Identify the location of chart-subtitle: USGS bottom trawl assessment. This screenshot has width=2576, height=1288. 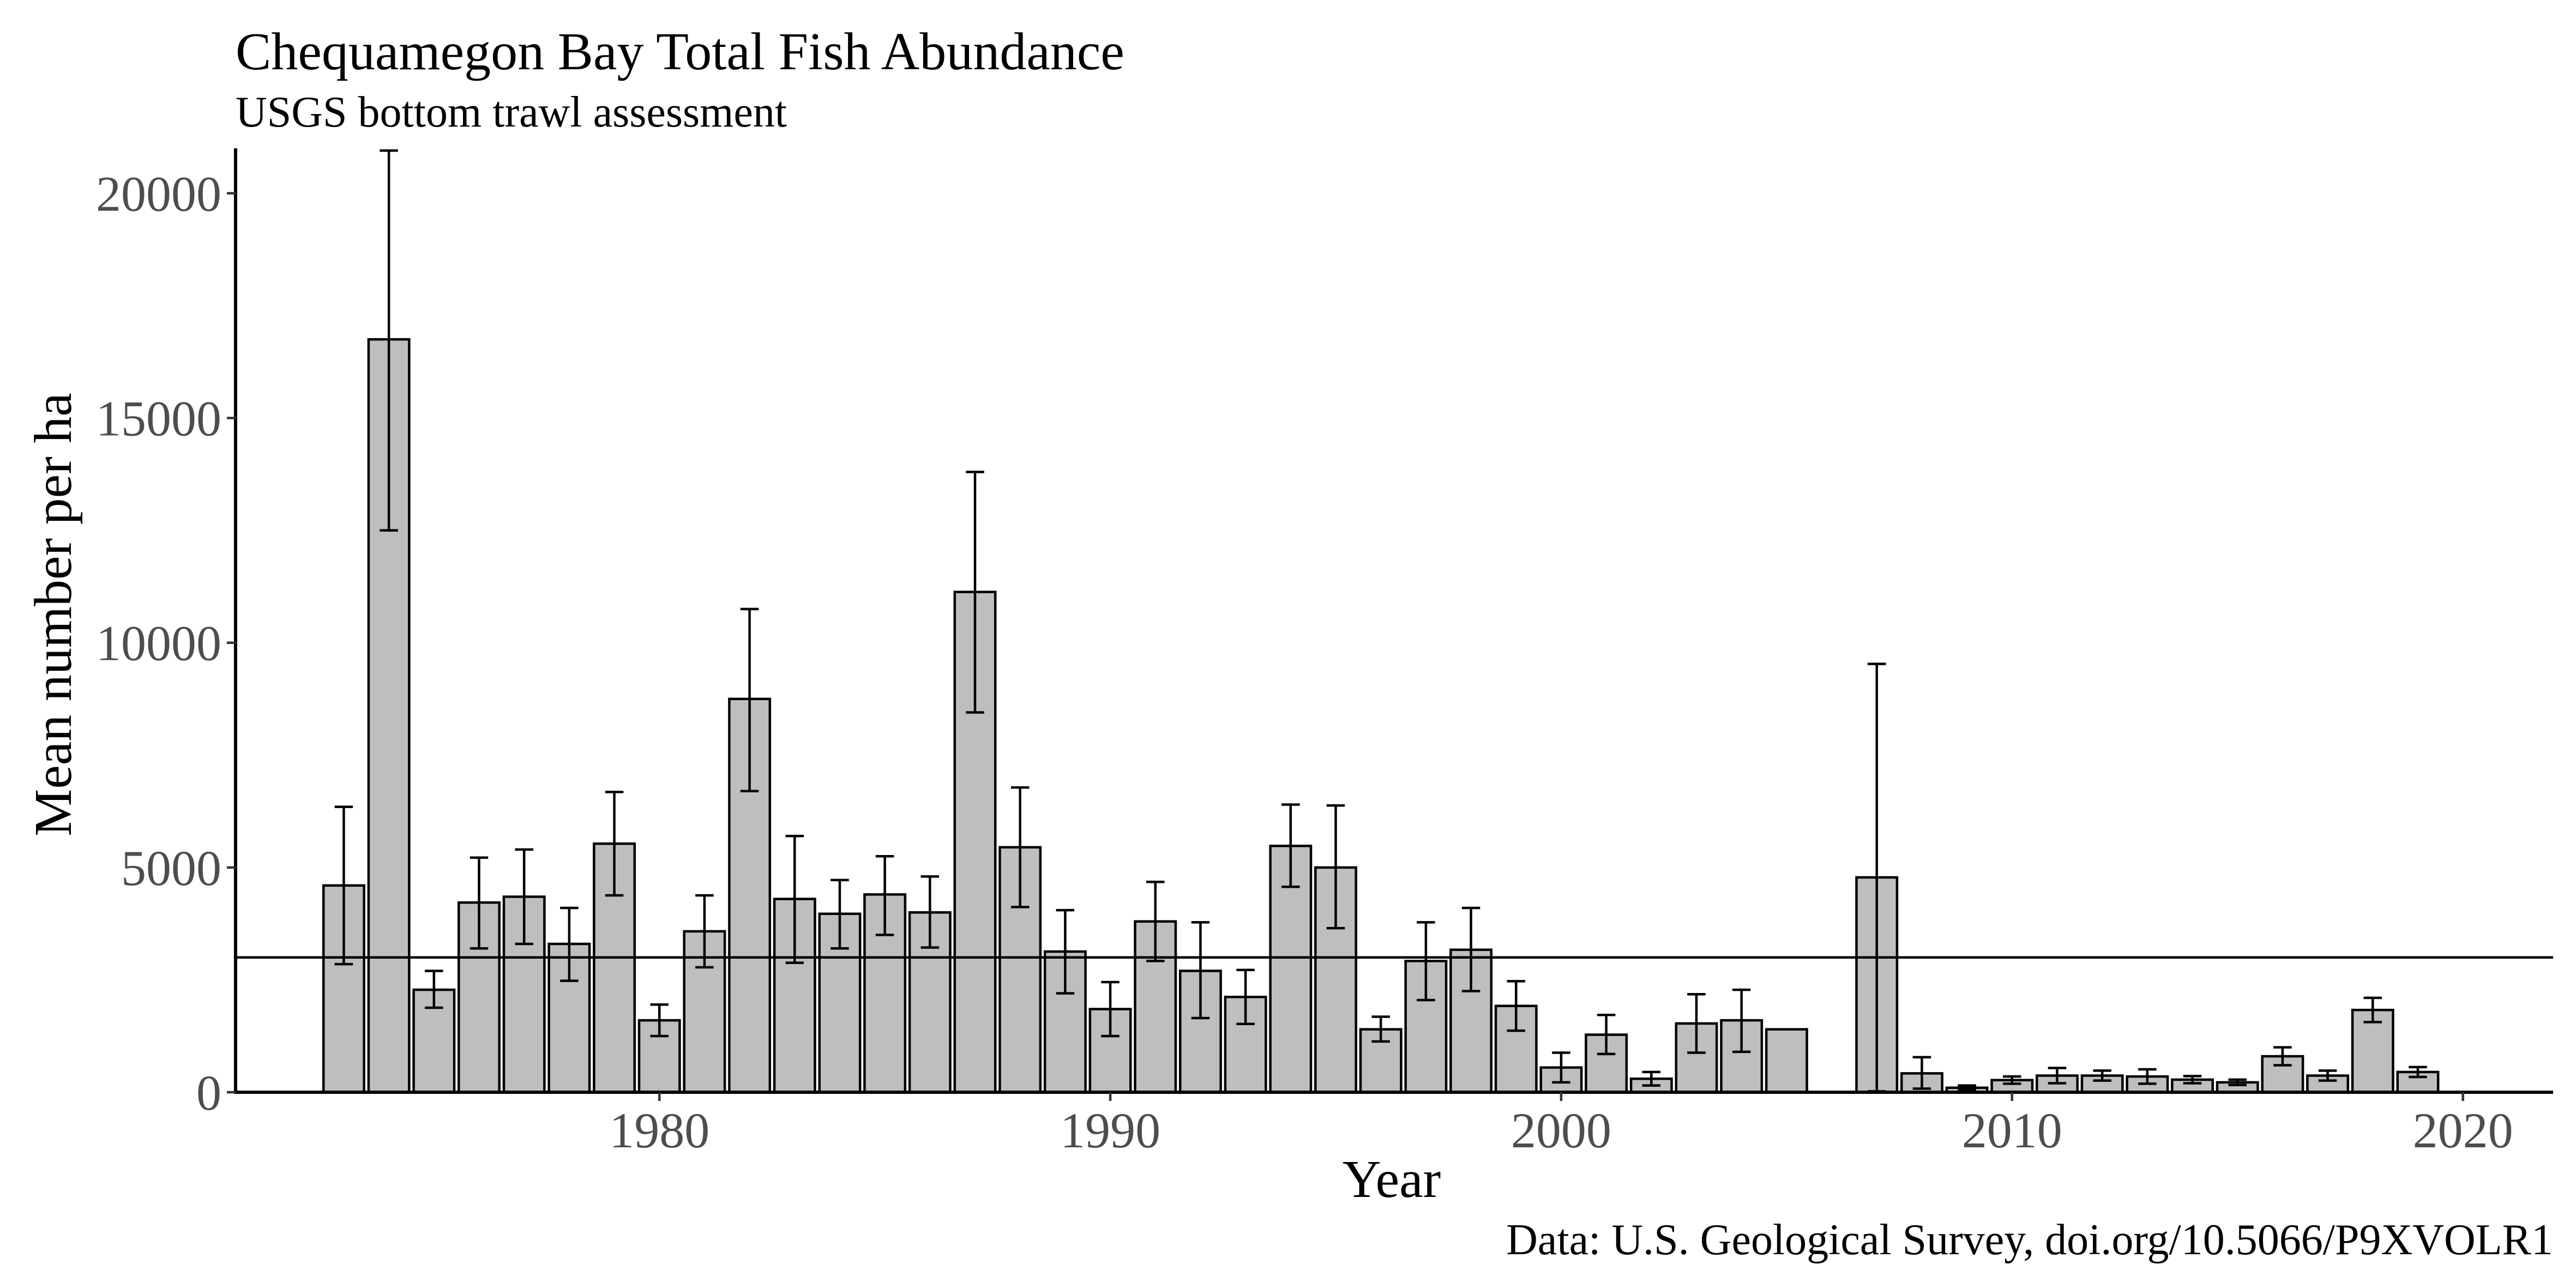
(511, 112).